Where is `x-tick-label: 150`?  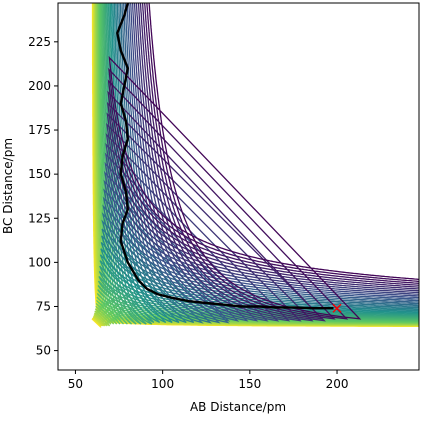
x-tick-label: 150 is located at coordinates (249, 384).